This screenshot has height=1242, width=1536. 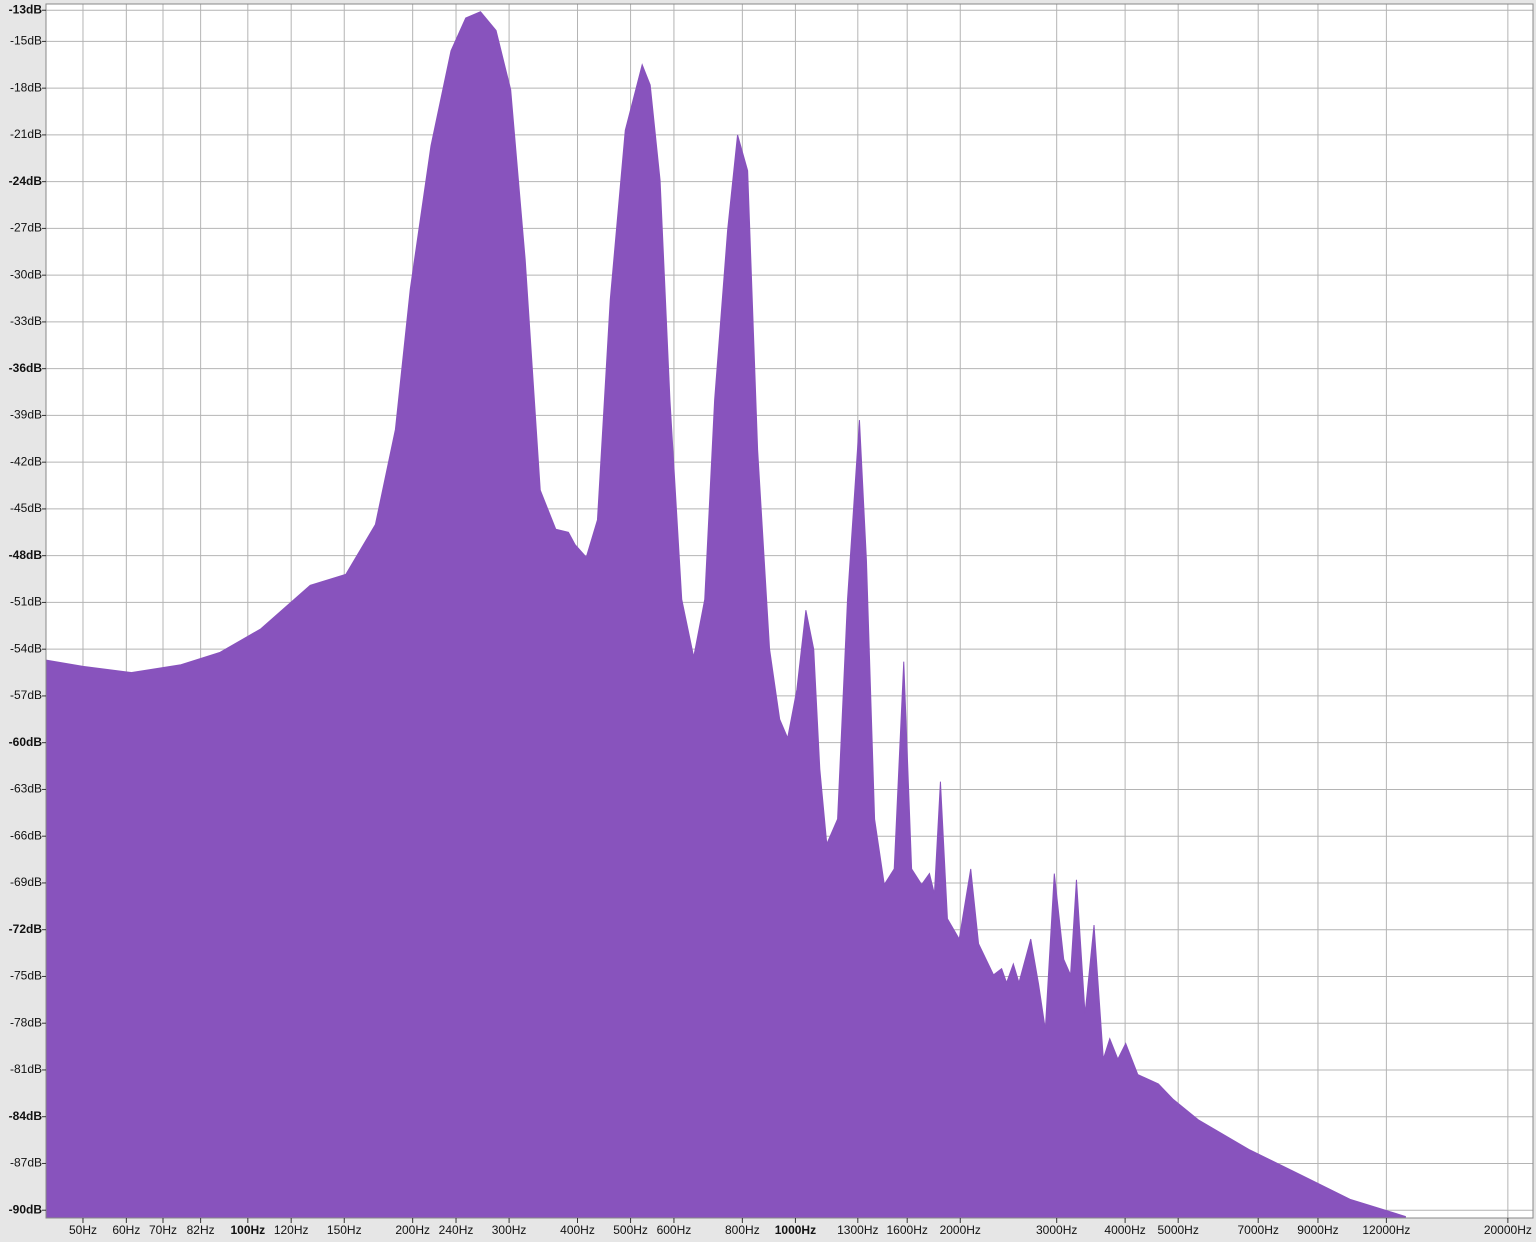 I want to click on y-tick-label: -30dB, so click(x=26, y=274).